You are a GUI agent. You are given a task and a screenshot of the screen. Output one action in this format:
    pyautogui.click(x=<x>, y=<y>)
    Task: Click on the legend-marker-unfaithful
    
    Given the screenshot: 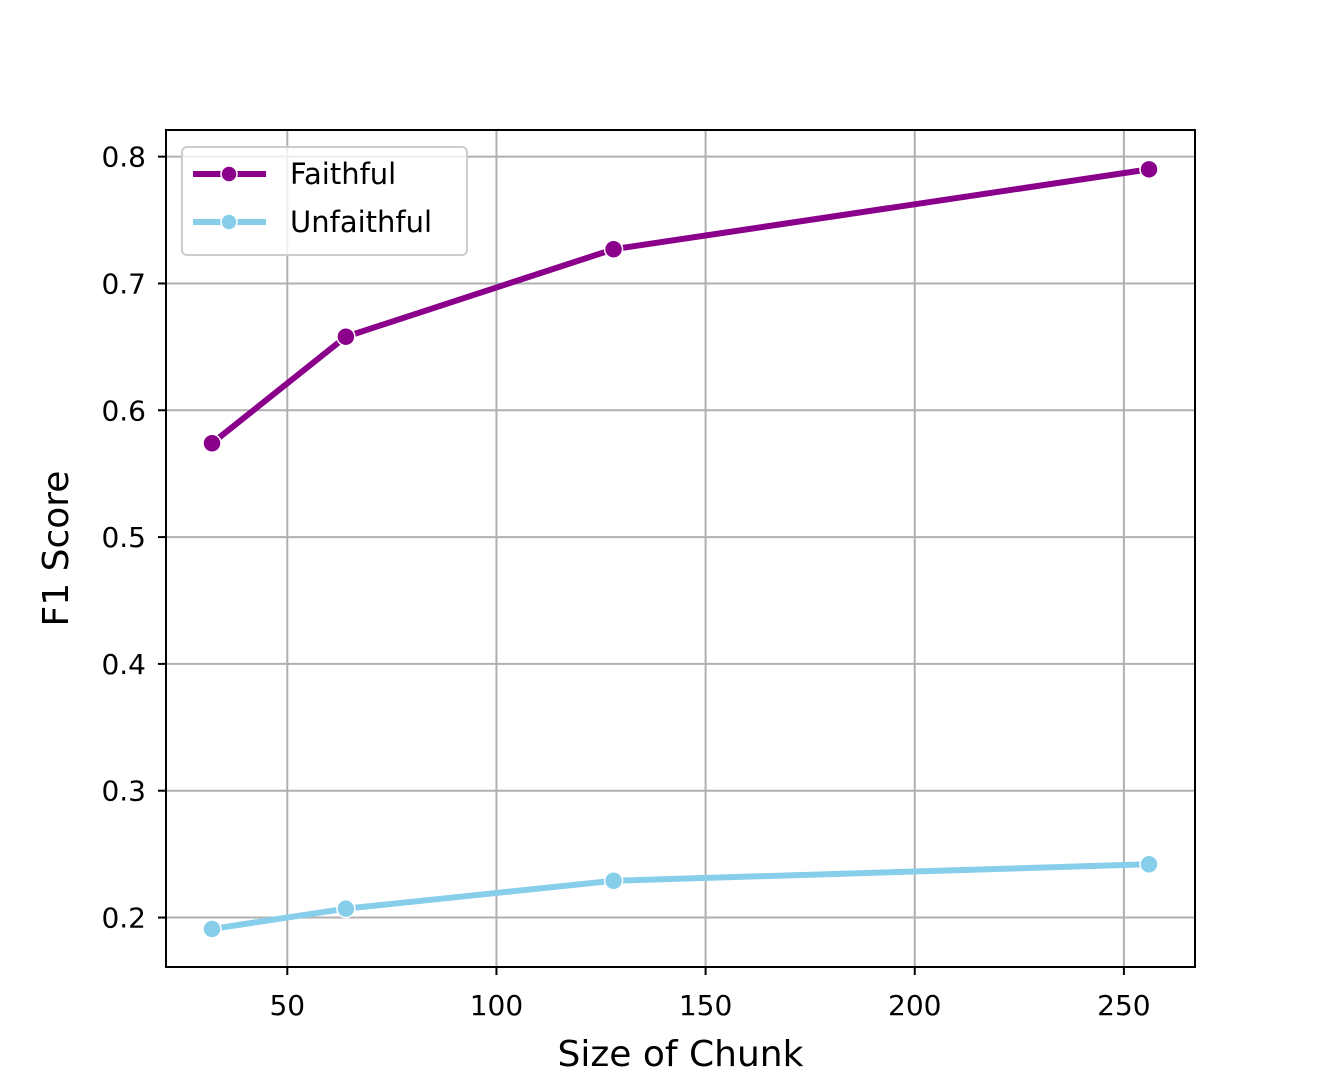 What is the action you would take?
    pyautogui.click(x=229, y=222)
    